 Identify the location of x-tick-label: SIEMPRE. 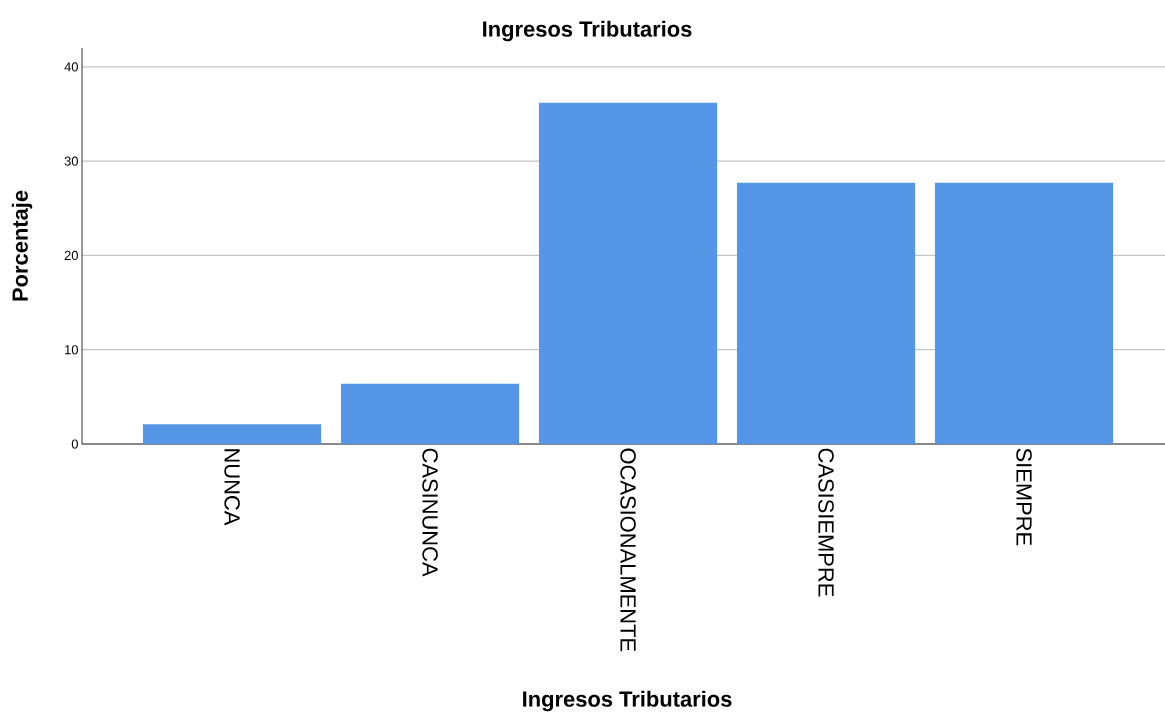
(1024, 497).